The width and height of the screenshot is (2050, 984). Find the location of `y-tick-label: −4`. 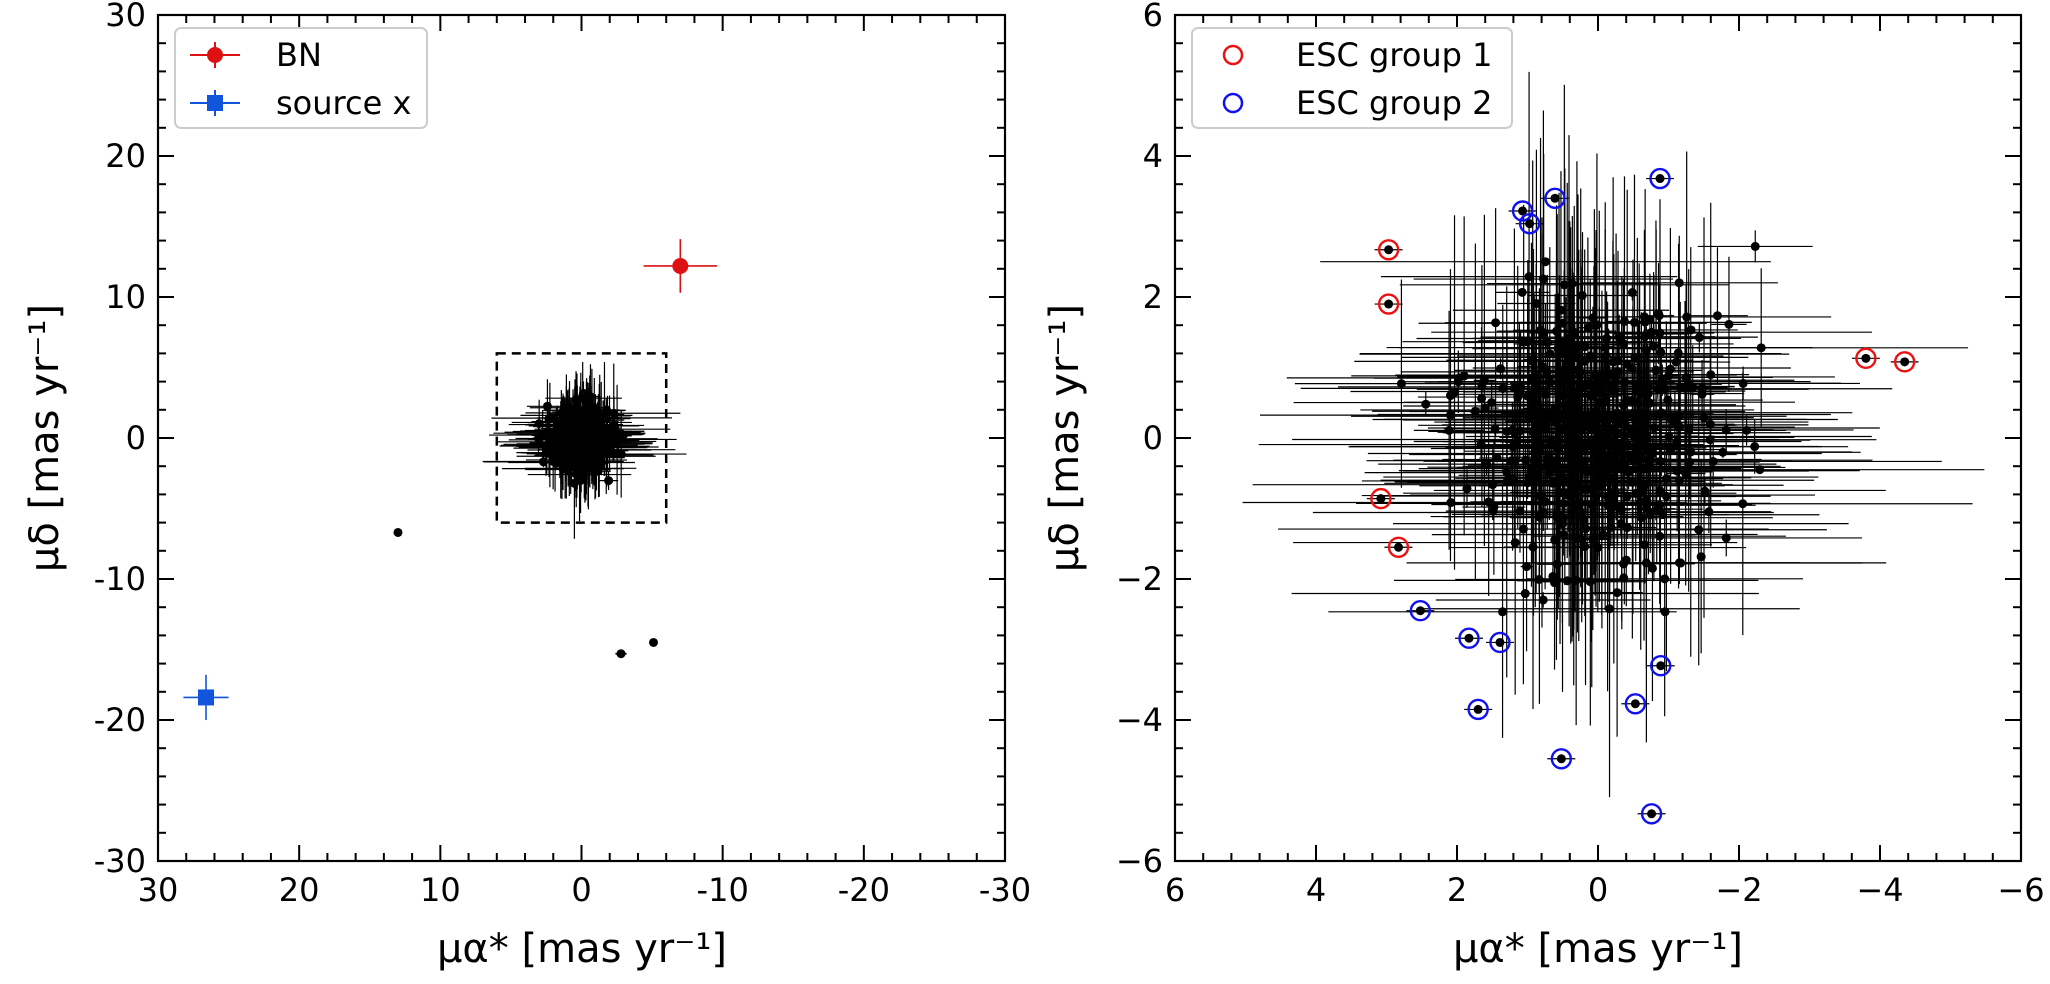

y-tick-label: −4 is located at coordinates (1139, 720).